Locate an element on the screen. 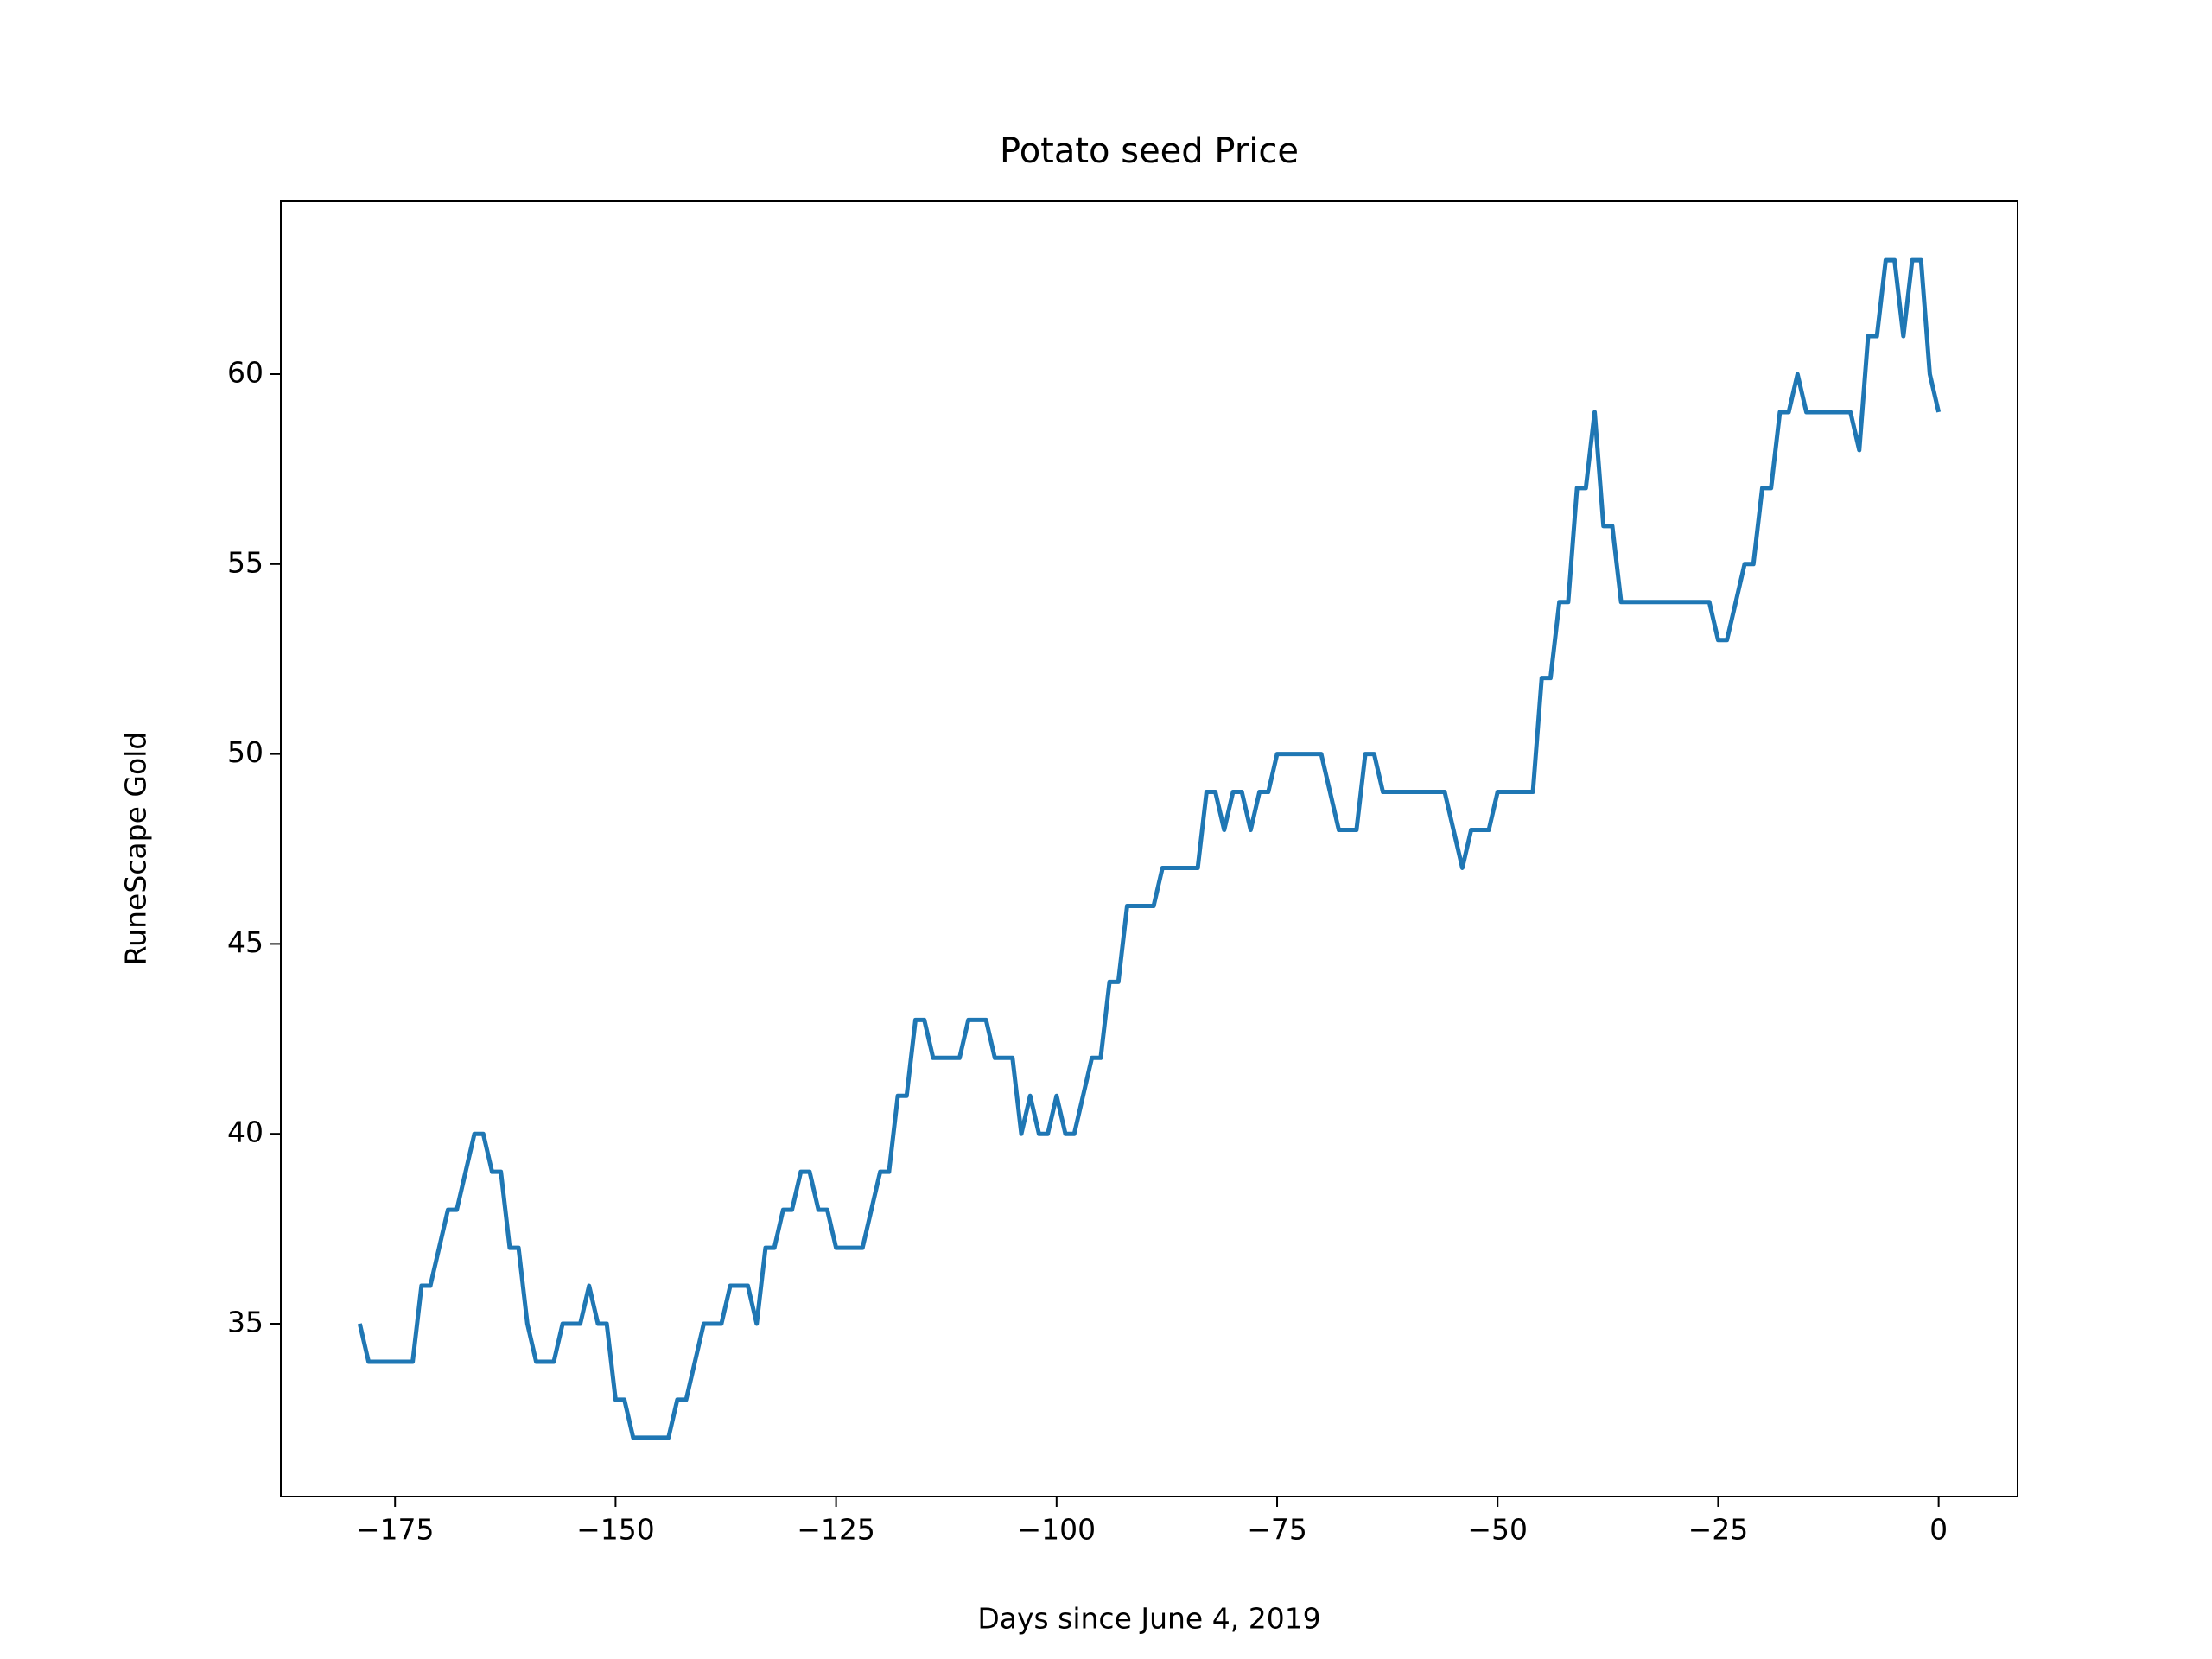 This screenshot has height=1659, width=2212. y-tick-label: 40 is located at coordinates (245, 1132).